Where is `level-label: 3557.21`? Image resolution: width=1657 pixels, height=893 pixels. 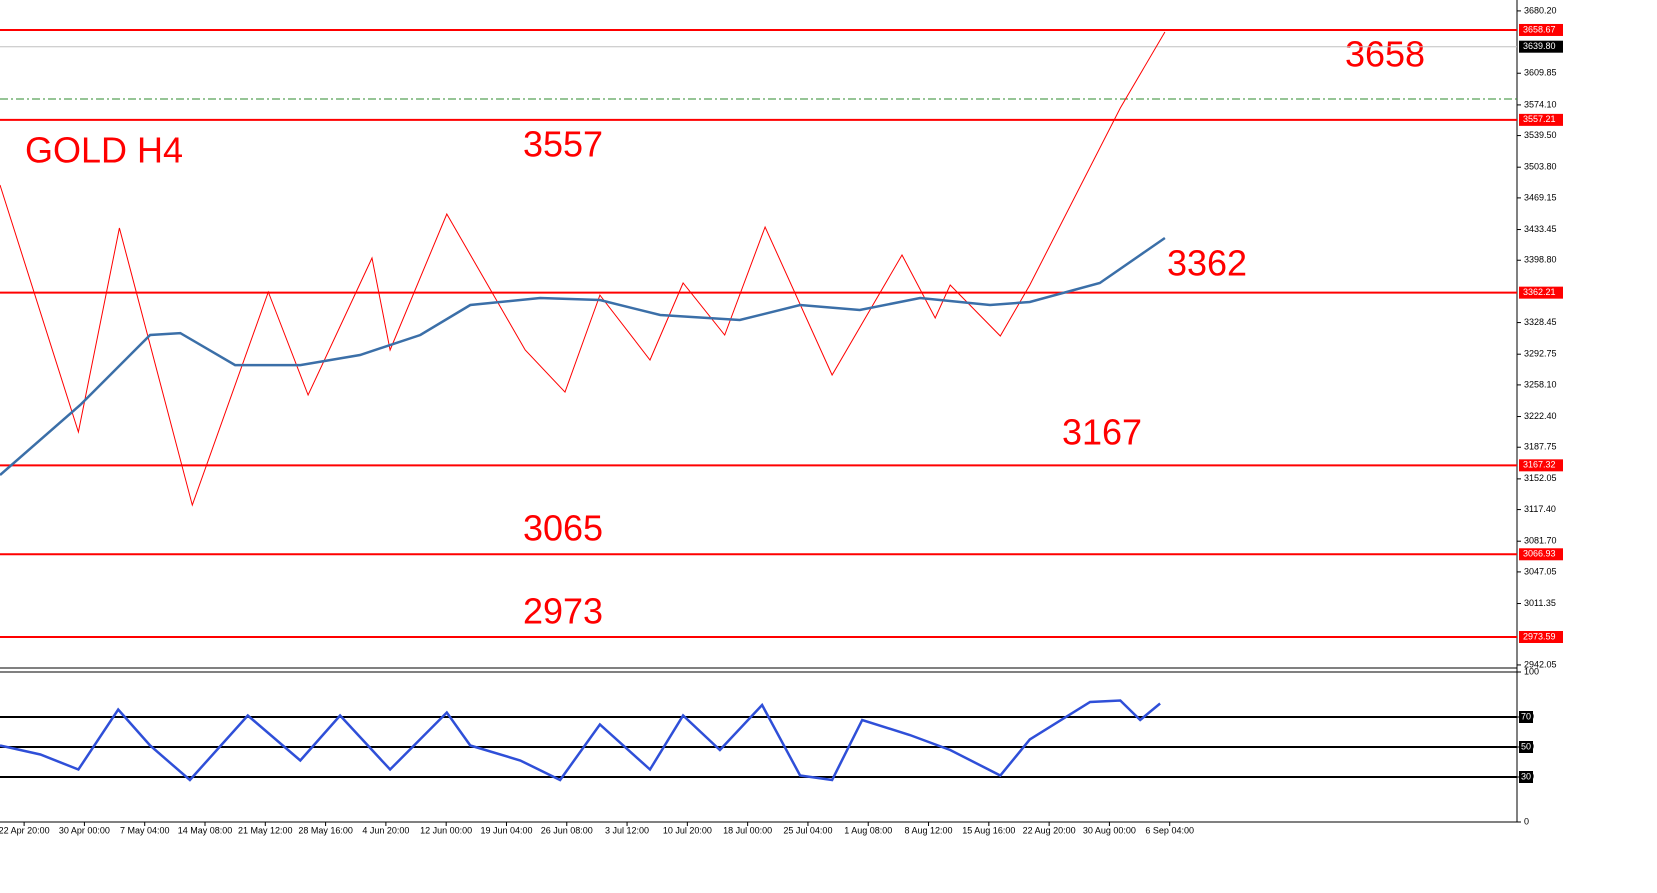
level-label: 3557.21 is located at coordinates (1539, 119).